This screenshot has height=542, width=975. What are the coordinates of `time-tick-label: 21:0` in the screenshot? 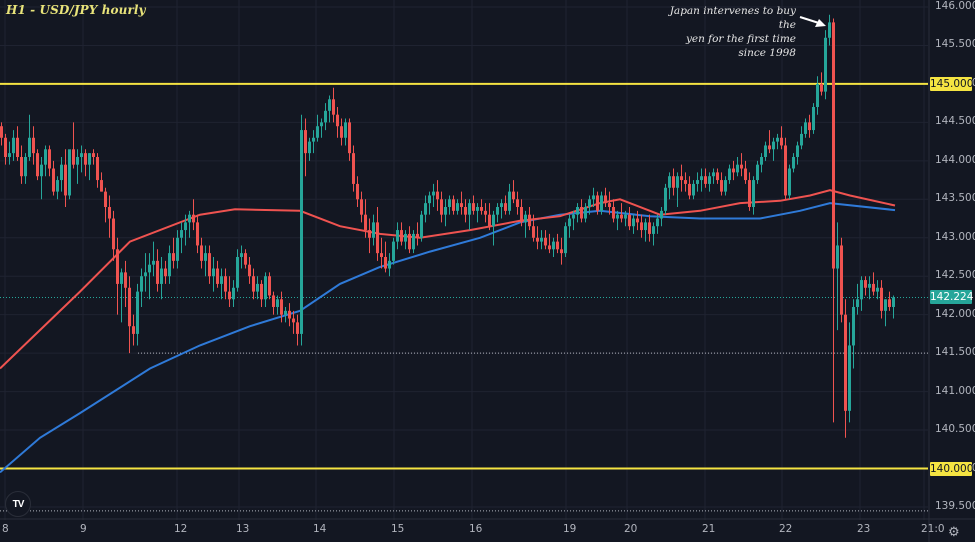 It's located at (933, 529).